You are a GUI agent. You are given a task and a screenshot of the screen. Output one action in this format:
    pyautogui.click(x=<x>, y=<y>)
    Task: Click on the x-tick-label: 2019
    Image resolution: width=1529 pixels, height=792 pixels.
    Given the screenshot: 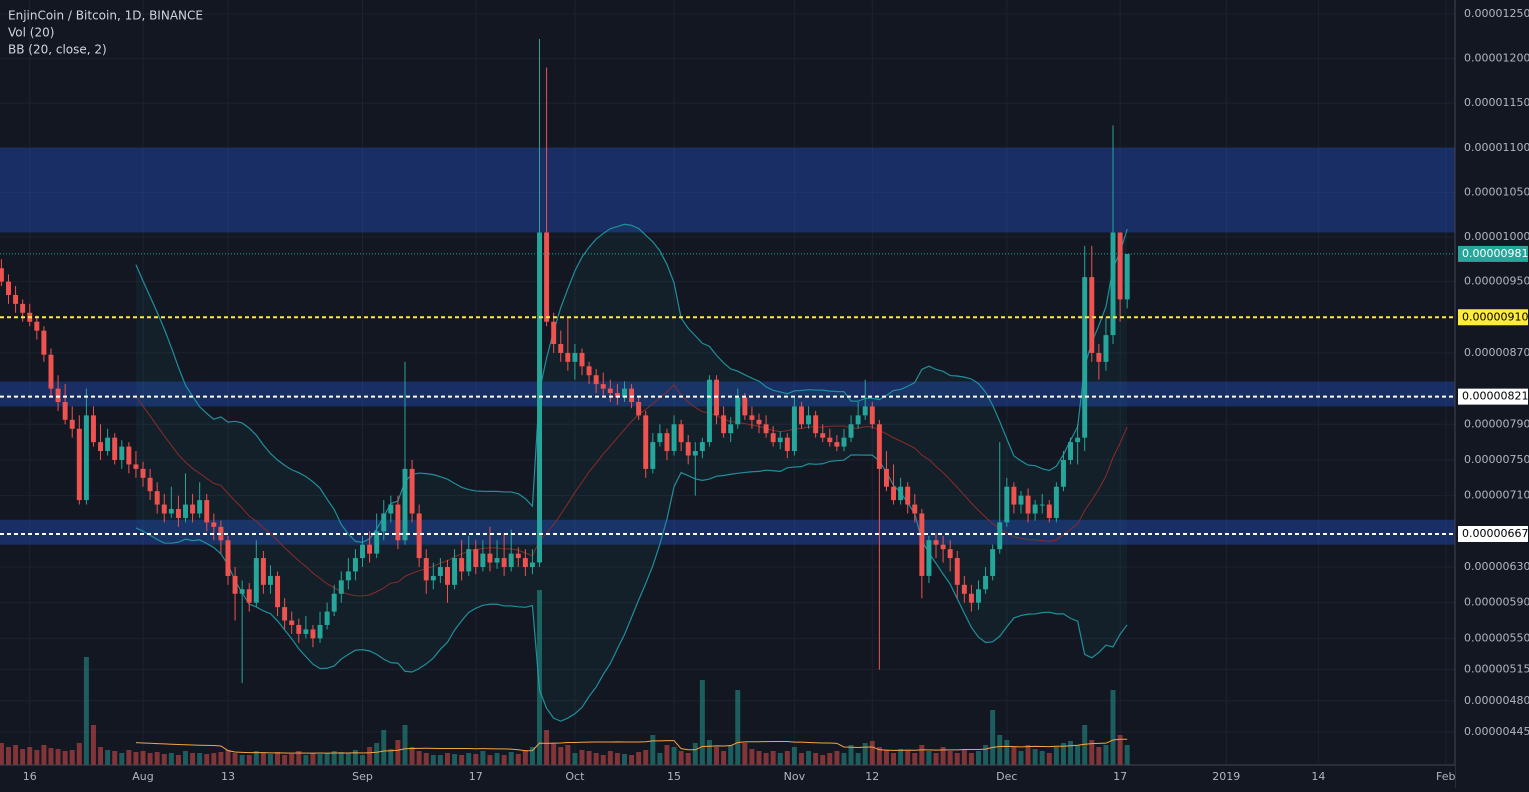 What is the action you would take?
    pyautogui.click(x=1226, y=776)
    